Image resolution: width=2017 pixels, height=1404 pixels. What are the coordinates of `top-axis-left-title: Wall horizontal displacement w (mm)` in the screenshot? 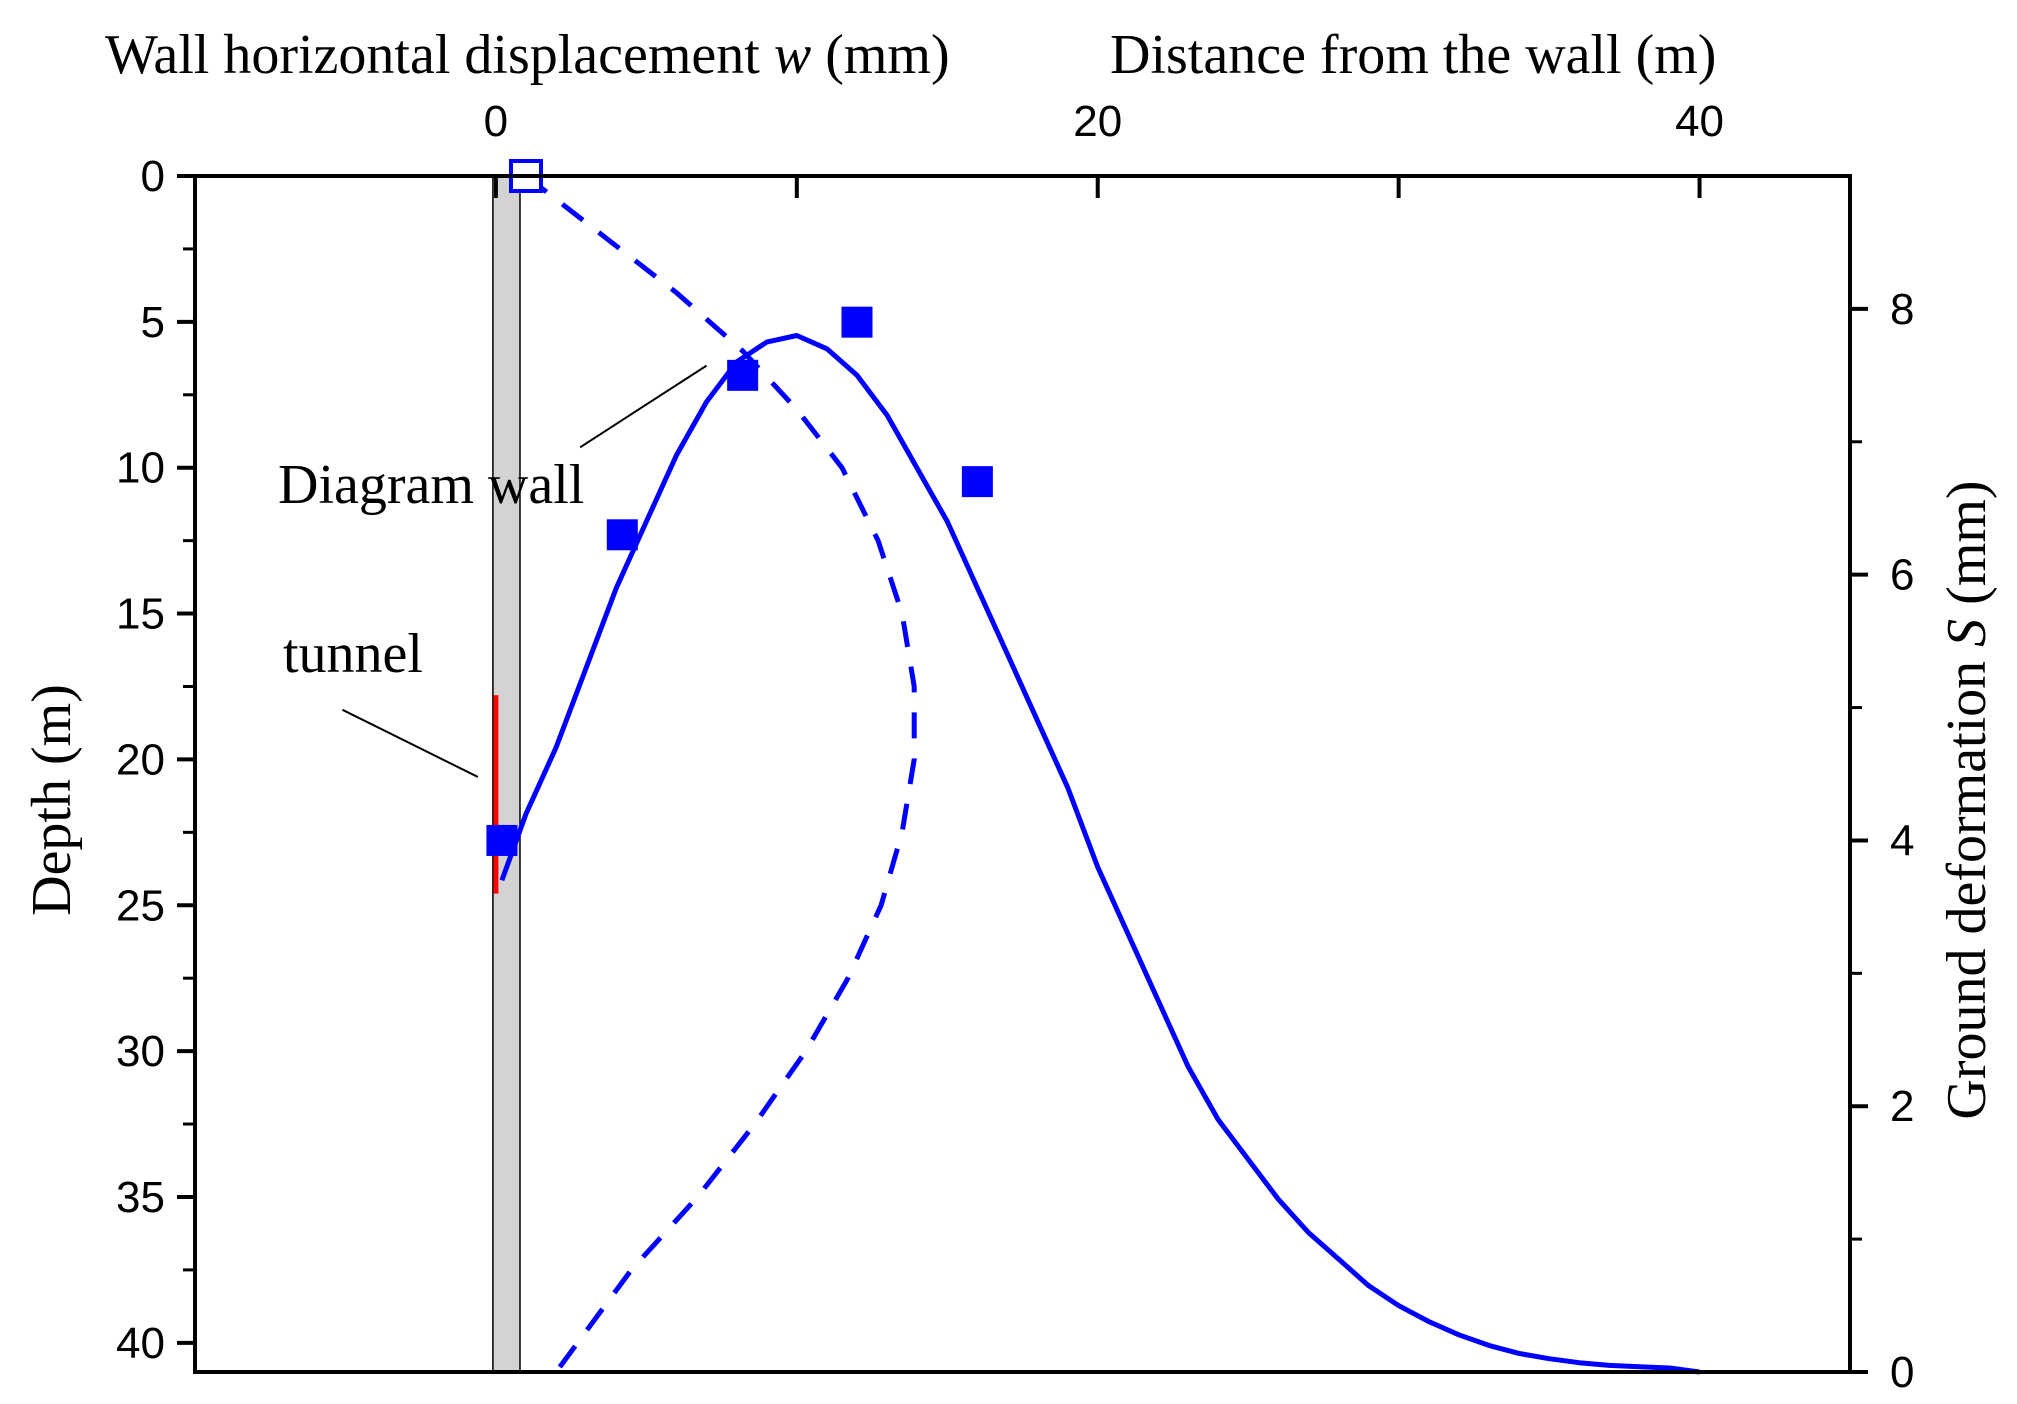 It's located at (527, 55).